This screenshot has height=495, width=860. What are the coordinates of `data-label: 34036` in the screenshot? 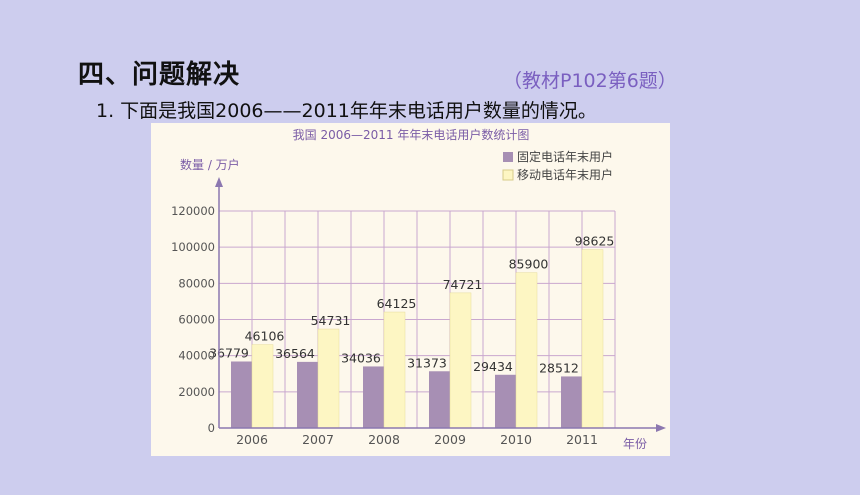 It's located at (361, 357).